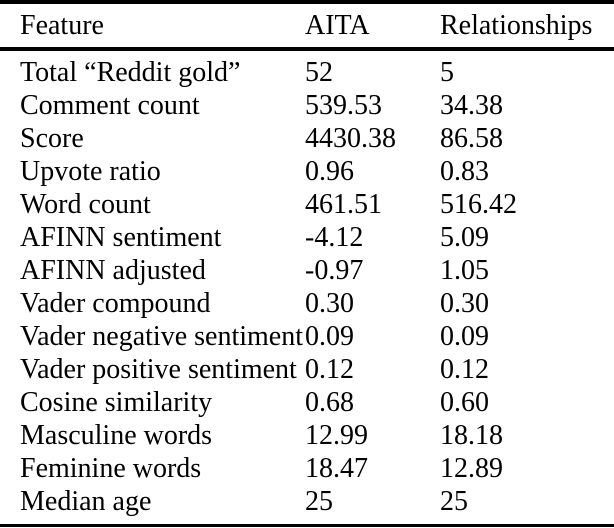 This screenshot has width=614, height=528. Describe the element at coordinates (86, 501) in the screenshot. I see `feature-cell: Median age` at that location.